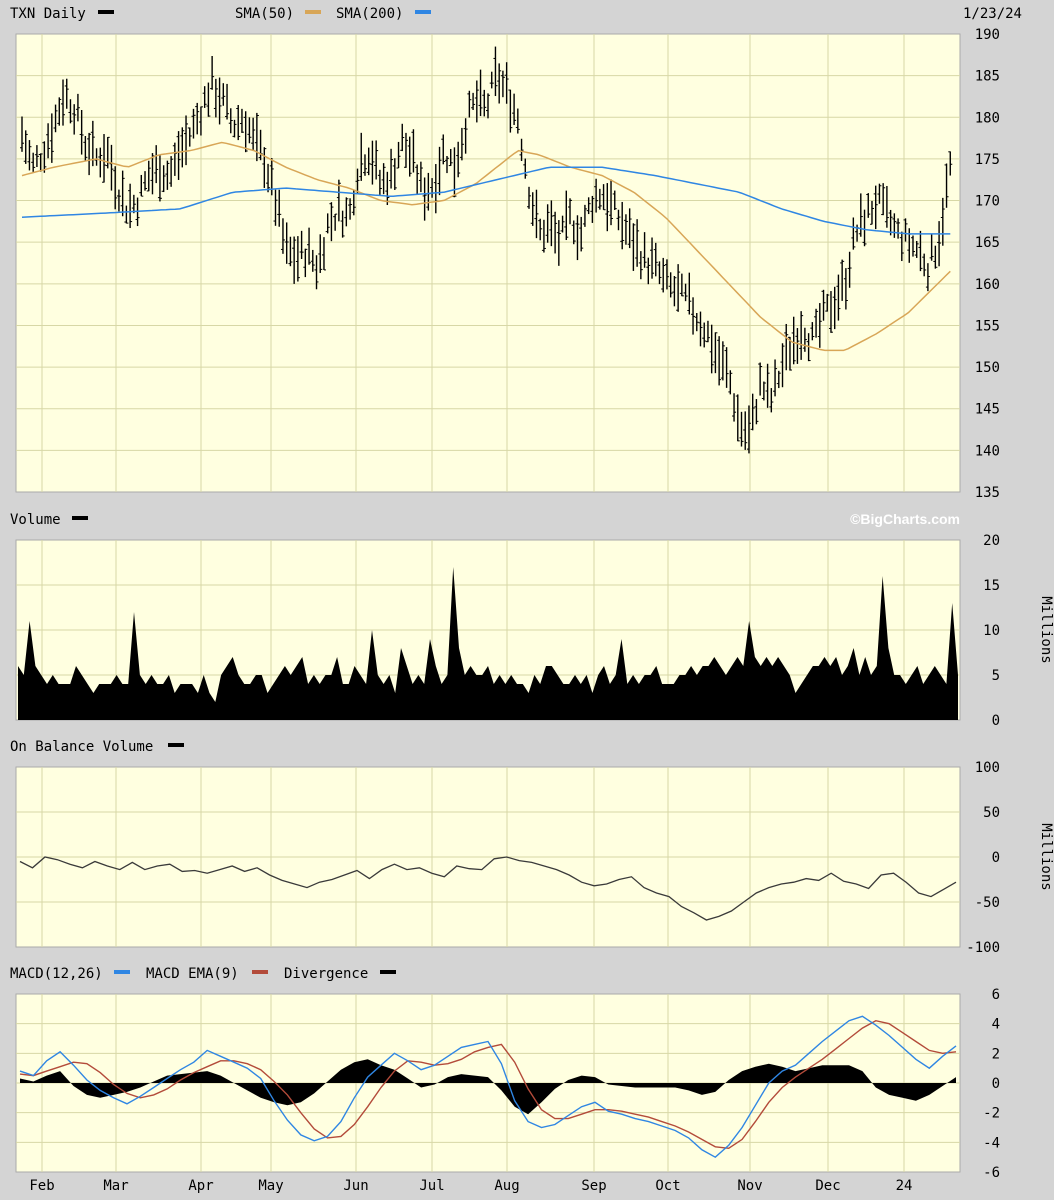 This screenshot has height=1204, width=1054. I want to click on macd-y-axis: -6 -4 -2 0 2 4 6, so click(991, 1084).